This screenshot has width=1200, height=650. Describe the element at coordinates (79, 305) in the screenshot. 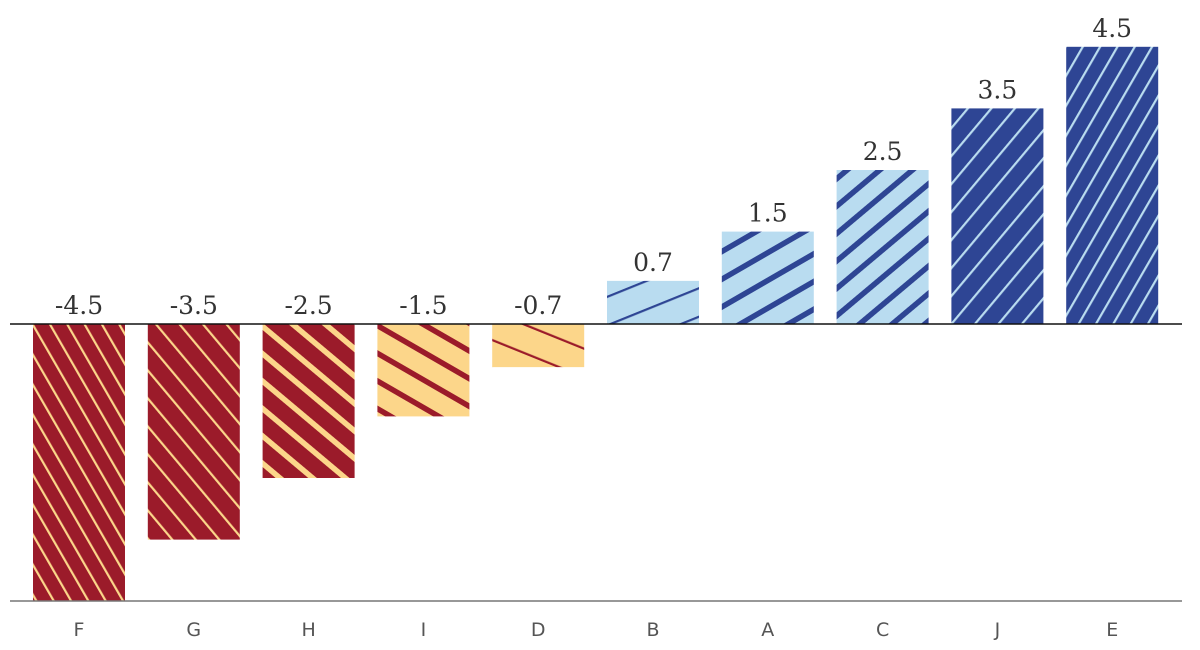

I see `value-label-F: -4.5` at that location.